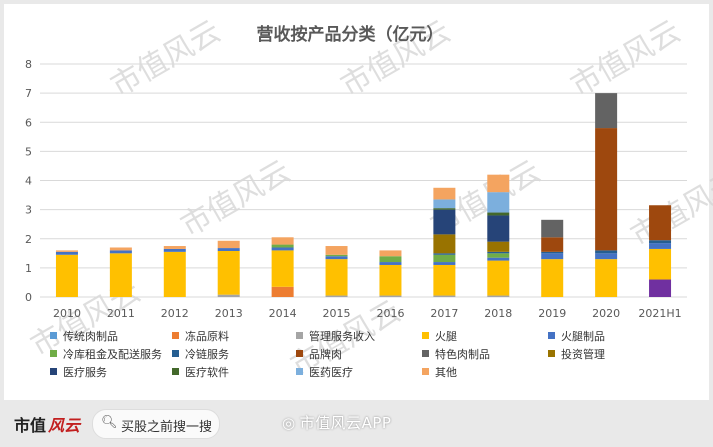 The width and height of the screenshot is (713, 447). What do you see at coordinates (659, 313) in the screenshot?
I see `x-tick-label: 2021H1` at bounding box center [659, 313].